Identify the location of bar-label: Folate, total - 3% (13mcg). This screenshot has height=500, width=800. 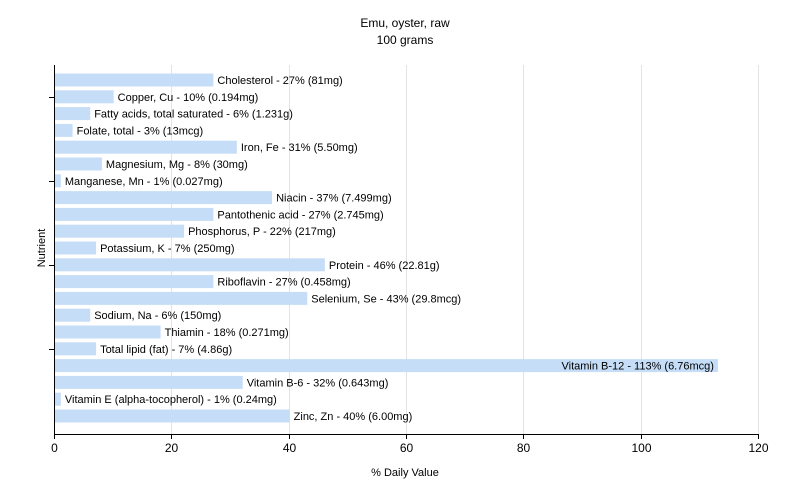
(140, 131).